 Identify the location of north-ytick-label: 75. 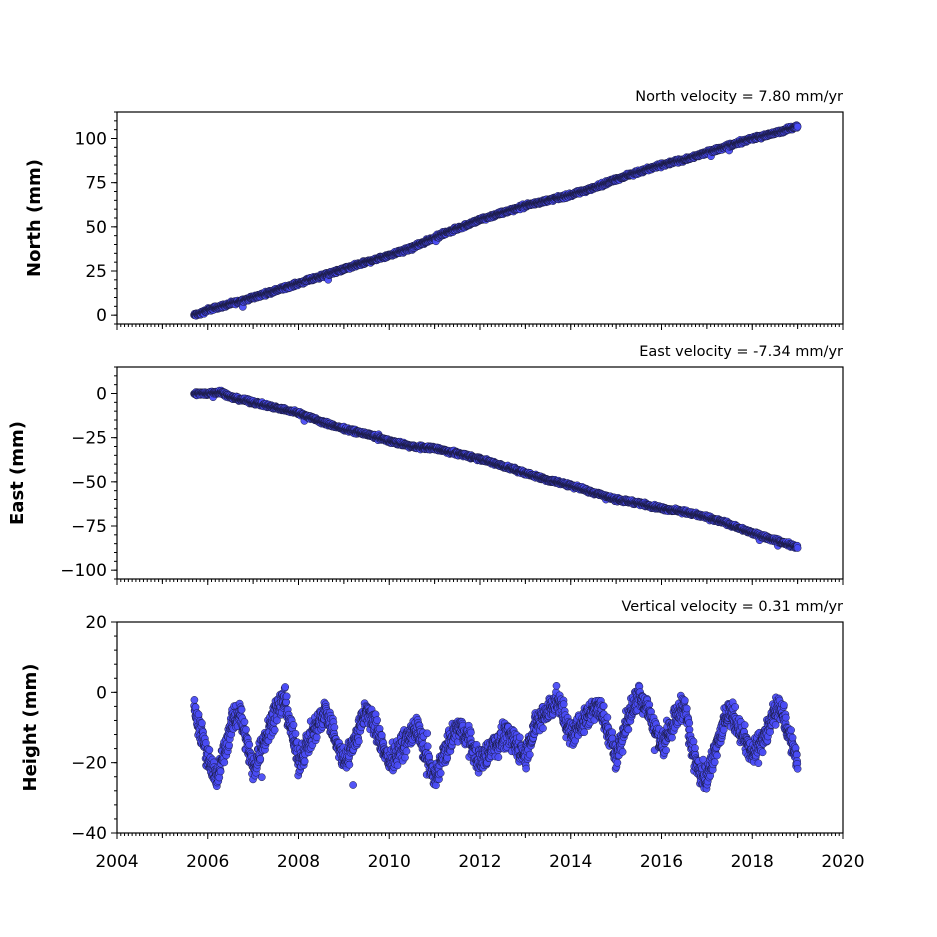
(96, 184).